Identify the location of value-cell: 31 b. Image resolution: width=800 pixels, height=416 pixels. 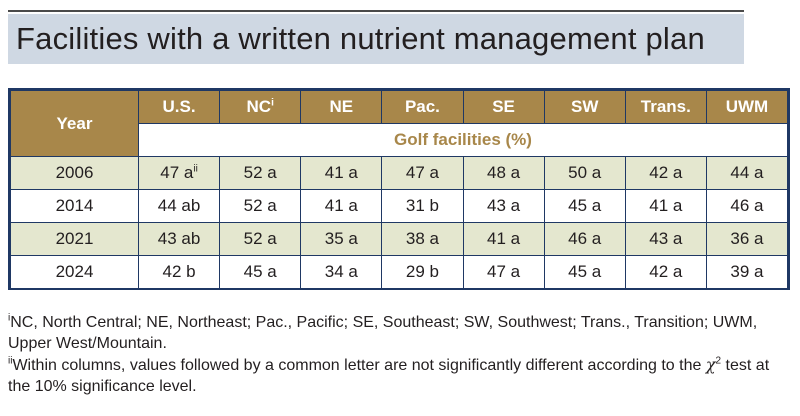
(422, 206).